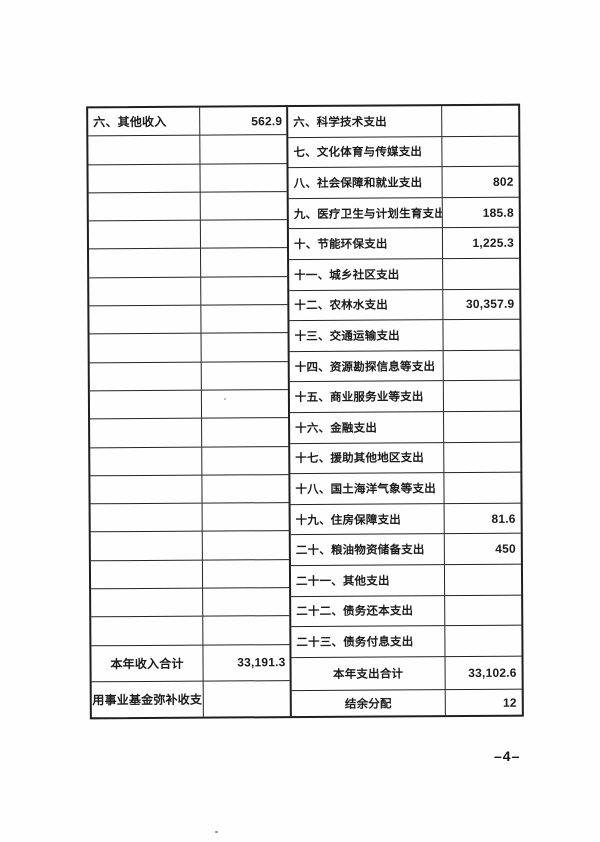  Describe the element at coordinates (368, 611) in the screenshot. I see `expense-item-cell: 二十二、债务还本支出` at that location.